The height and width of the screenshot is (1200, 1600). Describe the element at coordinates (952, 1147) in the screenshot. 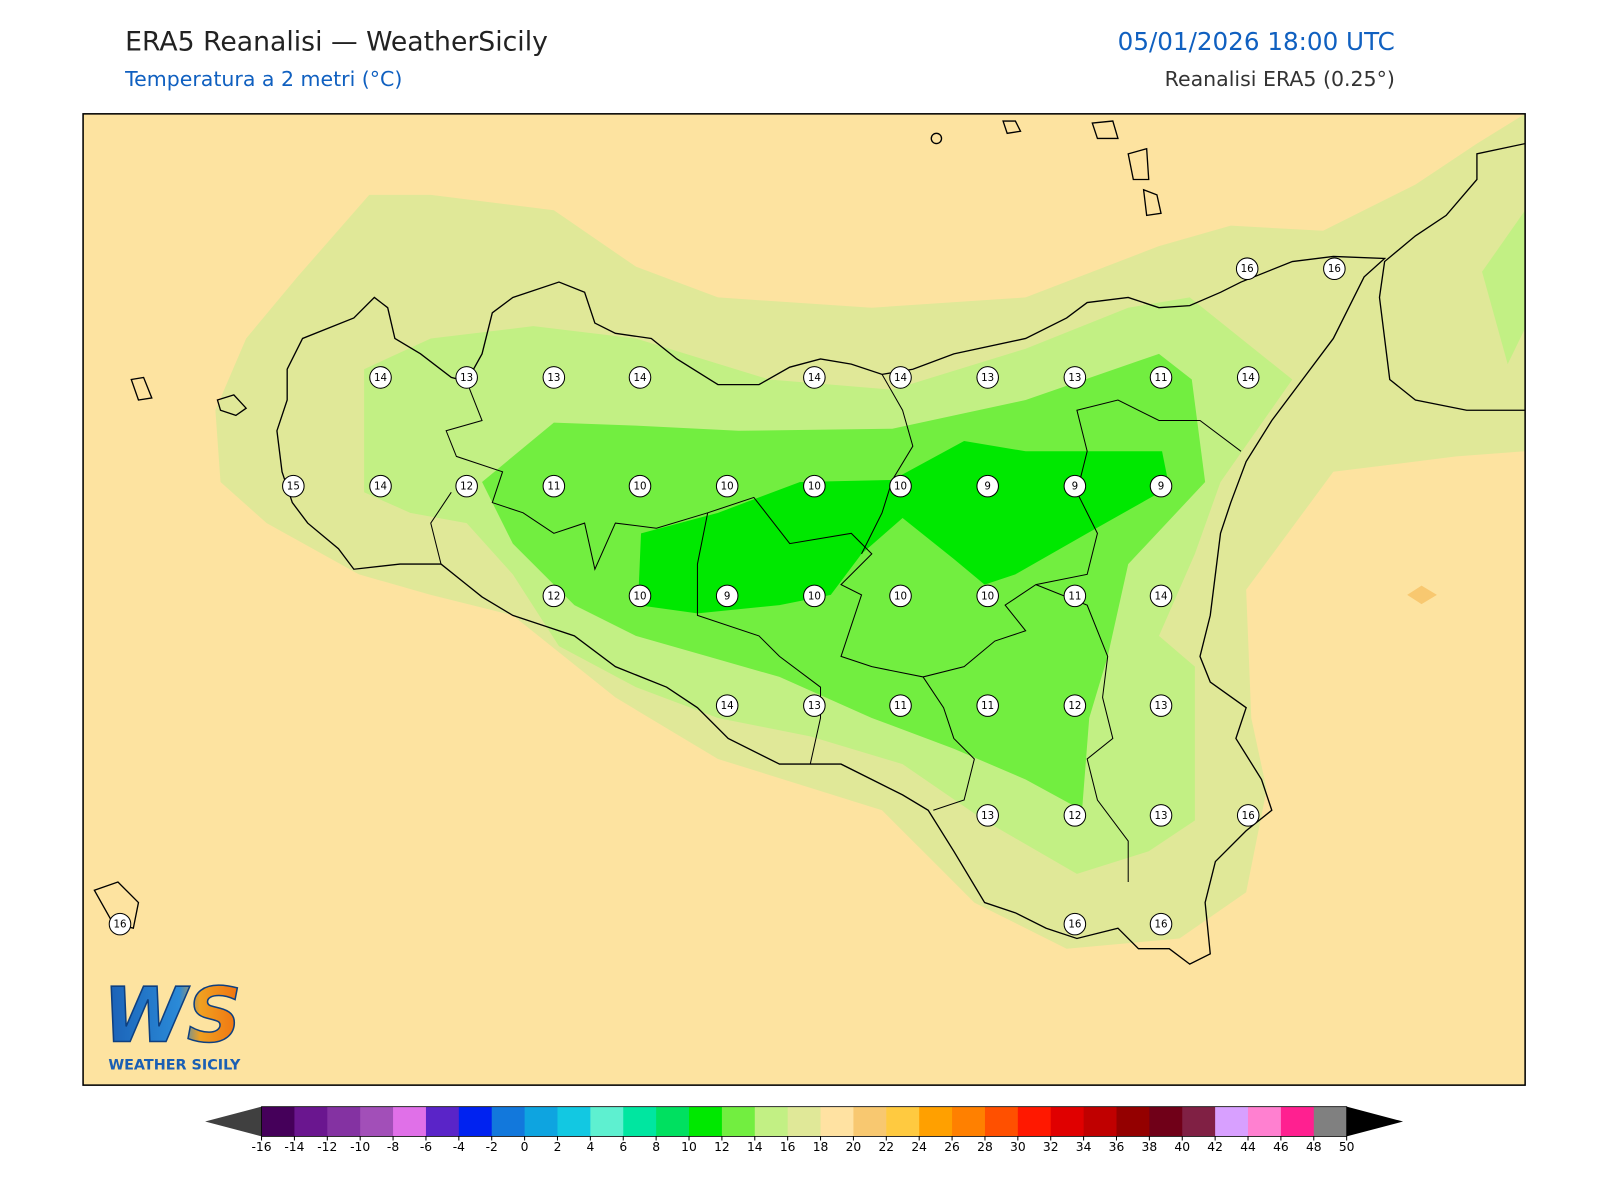

I see `colorbar-tick-label: 26` at that location.